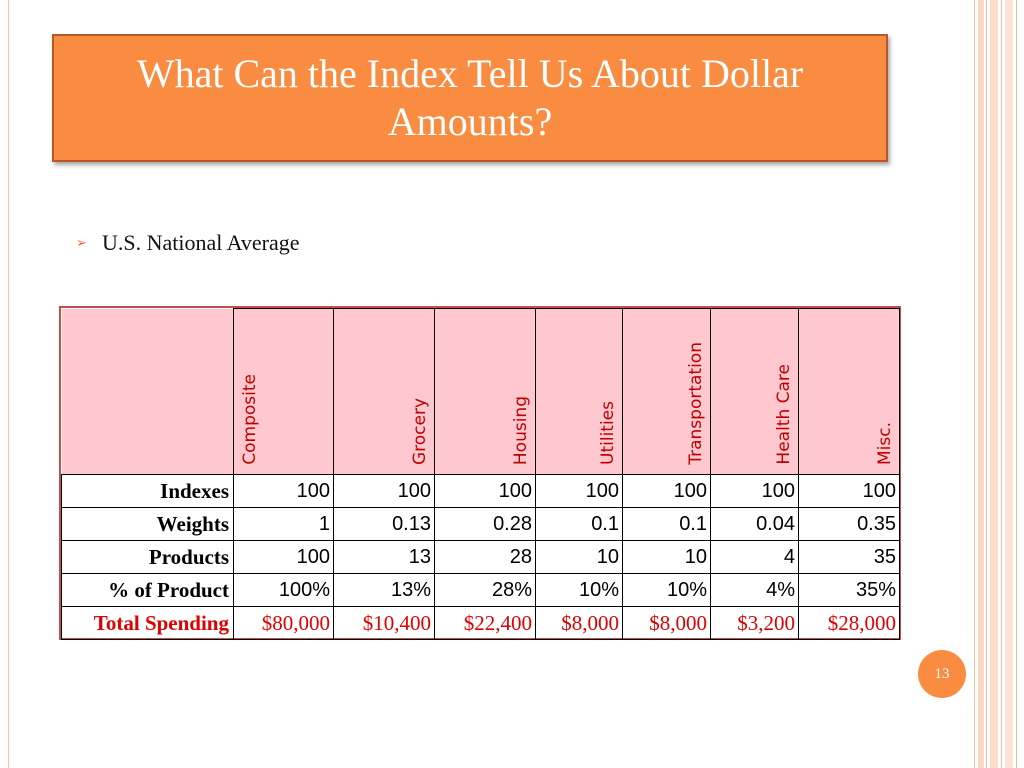  What do you see at coordinates (384, 391) in the screenshot?
I see `column-header: Grocery` at bounding box center [384, 391].